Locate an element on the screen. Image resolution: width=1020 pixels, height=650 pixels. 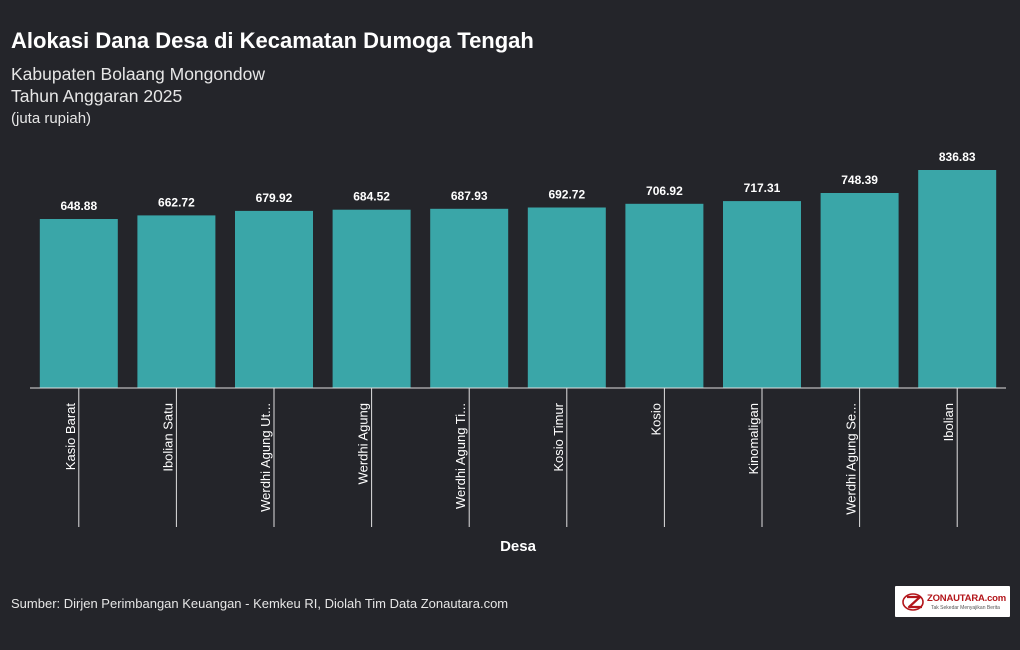
x-tick-label: Kasio Barat is located at coordinates (70, 437).